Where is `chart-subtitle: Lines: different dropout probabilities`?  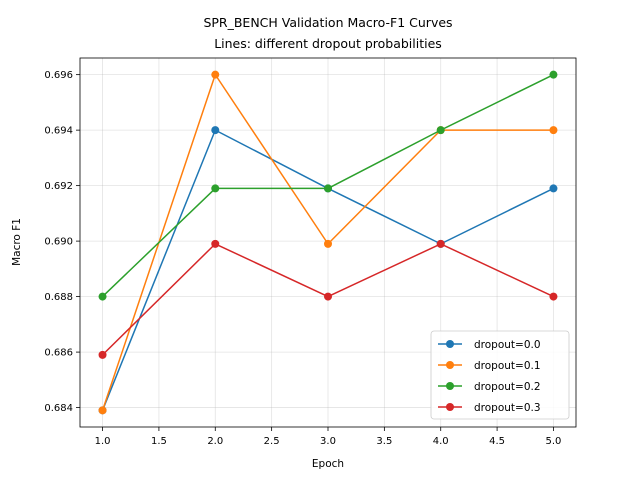 chart-subtitle: Lines: different dropout probabilities is located at coordinates (328, 43).